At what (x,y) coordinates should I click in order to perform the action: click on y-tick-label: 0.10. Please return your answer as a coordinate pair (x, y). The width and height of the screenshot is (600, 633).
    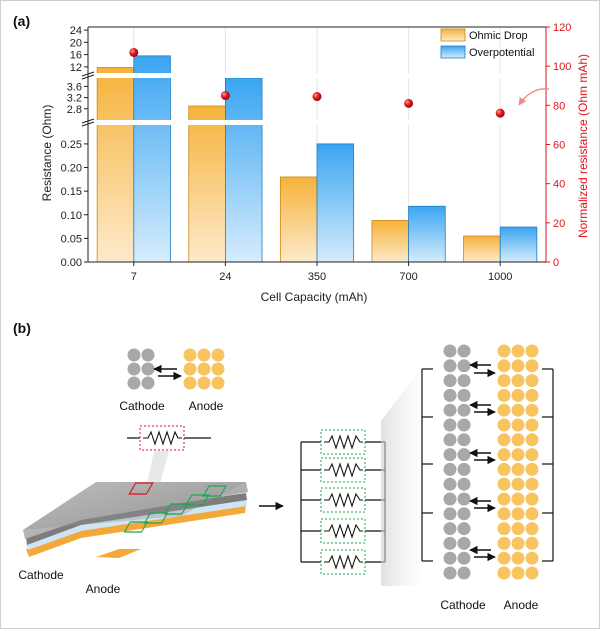
    Looking at the image, I should click on (71, 216).